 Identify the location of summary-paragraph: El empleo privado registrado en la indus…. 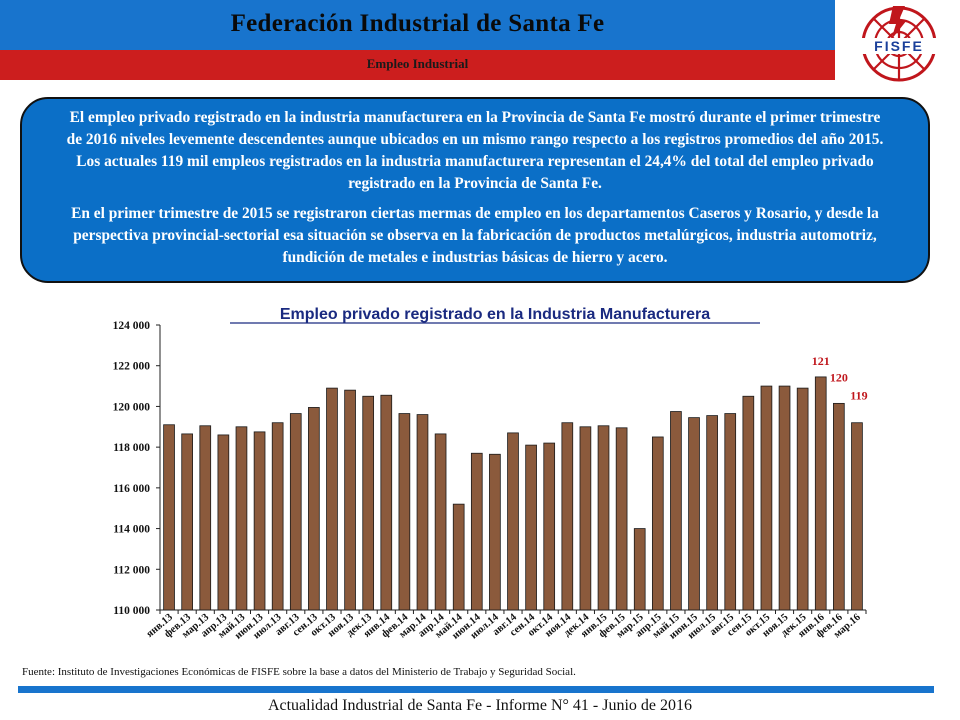
(475, 150).